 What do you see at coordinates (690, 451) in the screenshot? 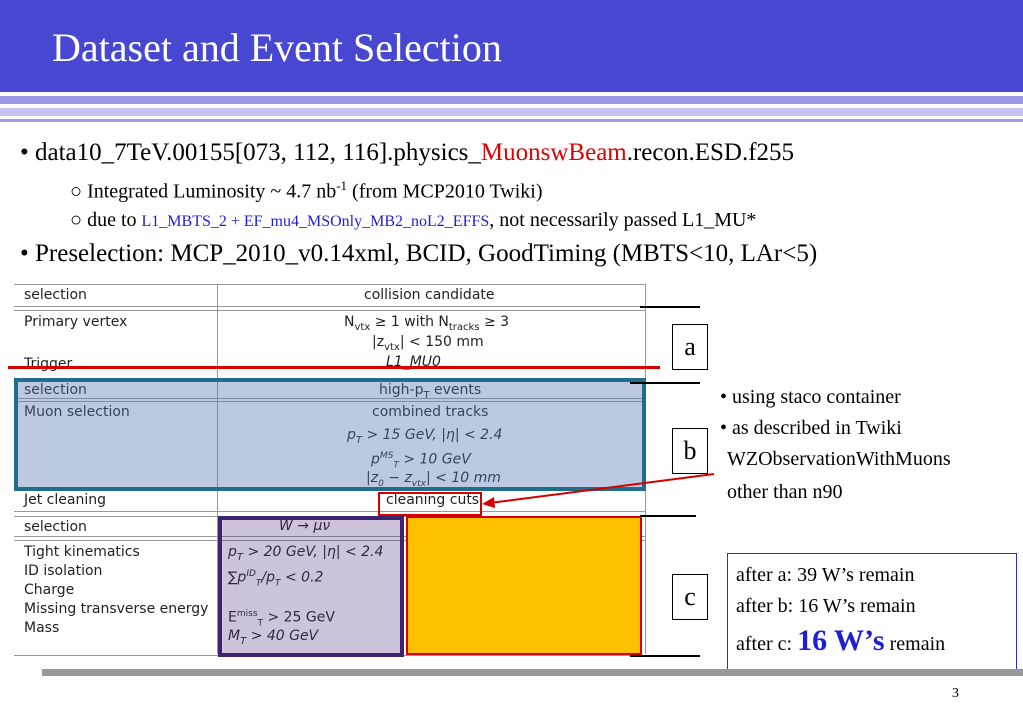
I see `label-b: b` at bounding box center [690, 451].